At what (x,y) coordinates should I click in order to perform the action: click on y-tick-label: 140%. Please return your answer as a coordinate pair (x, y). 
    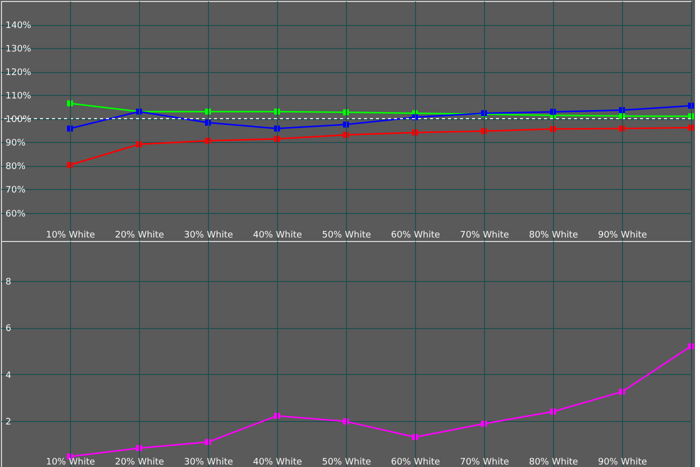
    Looking at the image, I should click on (19, 26).